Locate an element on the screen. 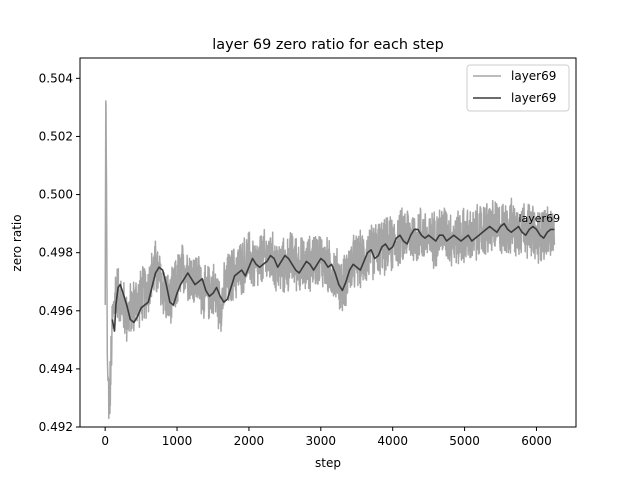 Image resolution: width=640 pixels, height=480 pixels. x-tick-label: 6000 is located at coordinates (536, 441).